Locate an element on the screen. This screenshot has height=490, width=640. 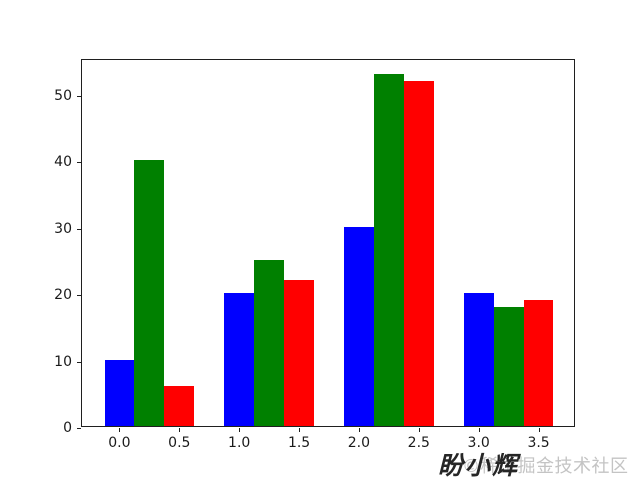
x-tick-label-3.0: 3.0 is located at coordinates (478, 443).